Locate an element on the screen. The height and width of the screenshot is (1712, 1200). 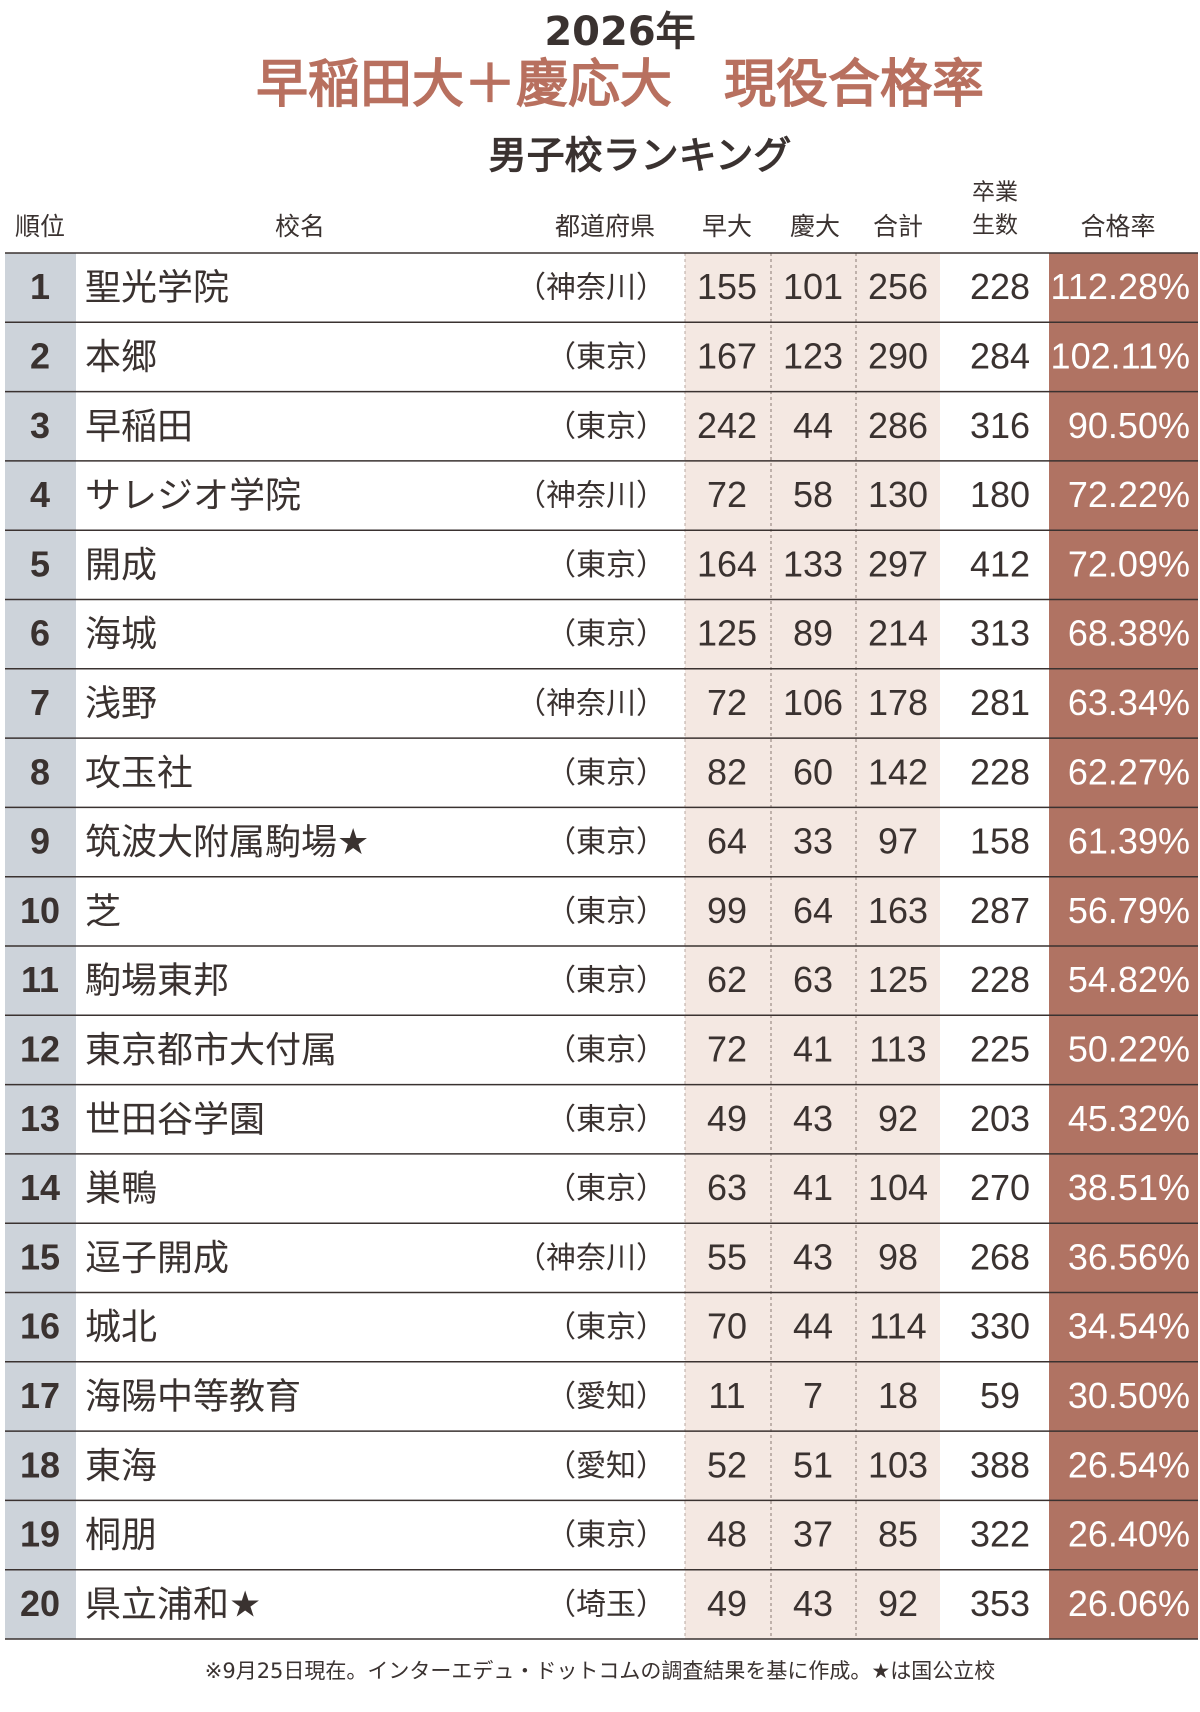
count: 113 is located at coordinates (897, 1048).